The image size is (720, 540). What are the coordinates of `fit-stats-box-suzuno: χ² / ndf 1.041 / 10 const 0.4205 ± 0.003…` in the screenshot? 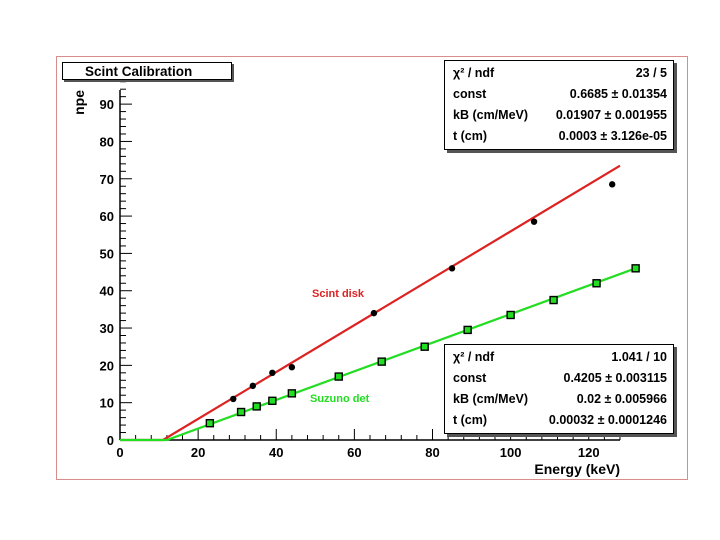 It's located at (559, 389).